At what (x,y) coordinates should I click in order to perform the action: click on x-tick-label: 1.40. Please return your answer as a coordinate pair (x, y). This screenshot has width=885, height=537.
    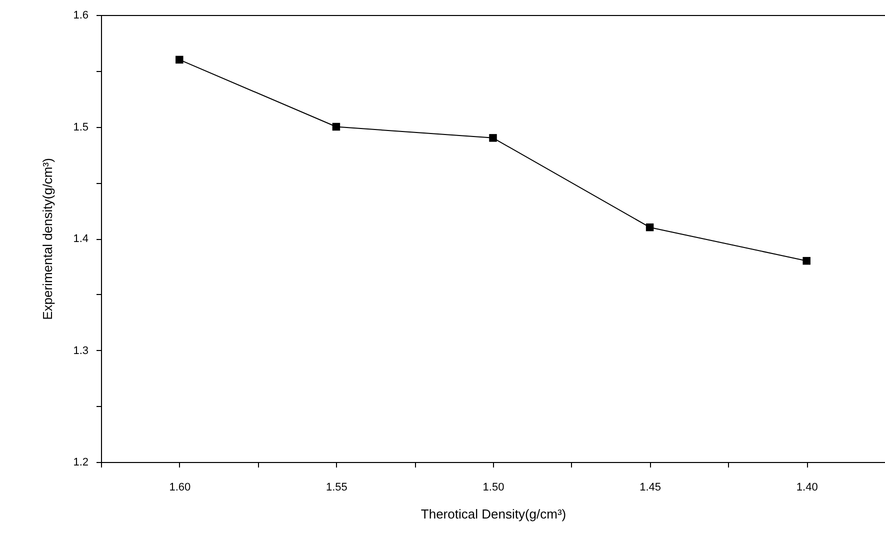
    Looking at the image, I should click on (807, 488).